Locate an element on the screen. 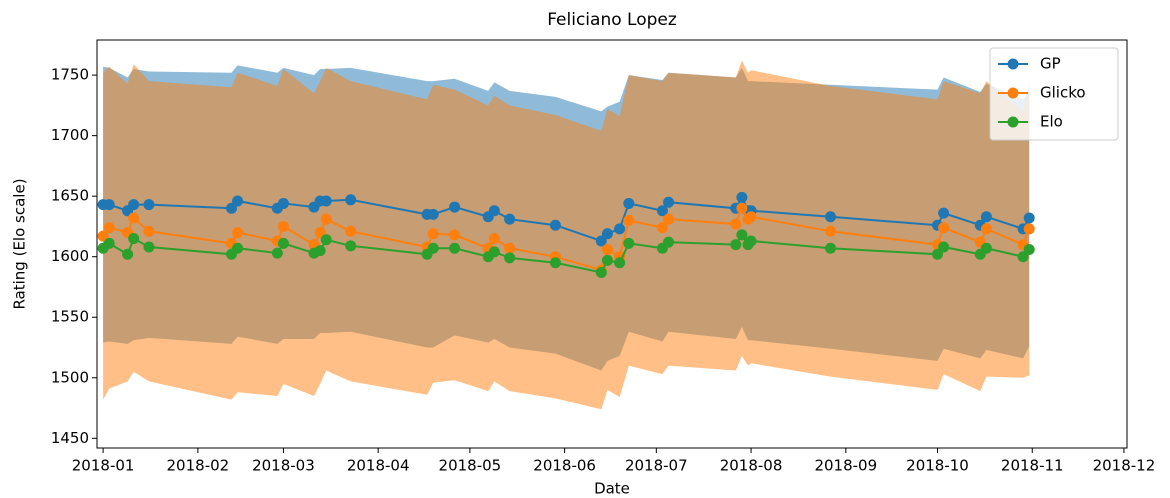 The height and width of the screenshot is (498, 1170). y-tick-label: 1700 is located at coordinates (70, 135).